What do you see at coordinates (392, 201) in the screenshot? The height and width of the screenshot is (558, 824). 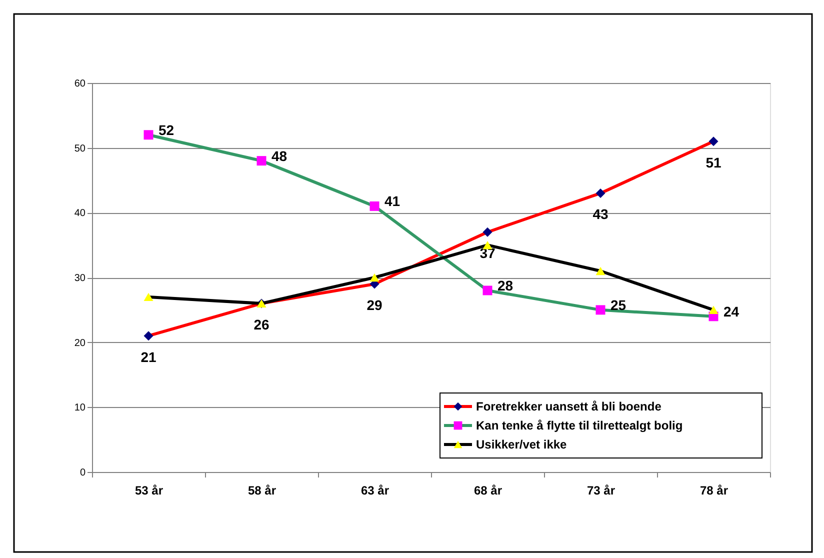 I see `data-label: 41` at bounding box center [392, 201].